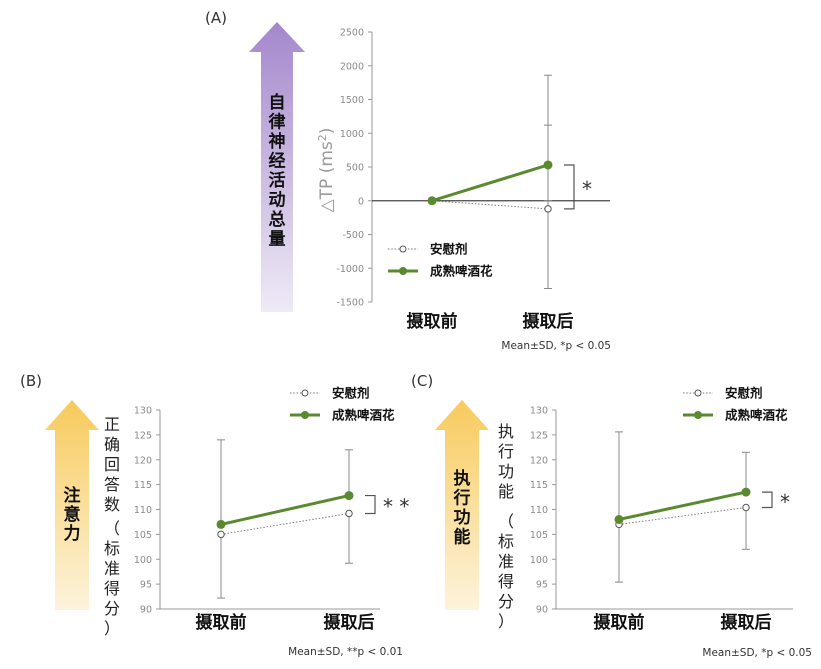 The width and height of the screenshot is (821, 669). Describe the element at coordinates (72, 514) in the screenshot. I see `arrow-label-char: 意` at that location.